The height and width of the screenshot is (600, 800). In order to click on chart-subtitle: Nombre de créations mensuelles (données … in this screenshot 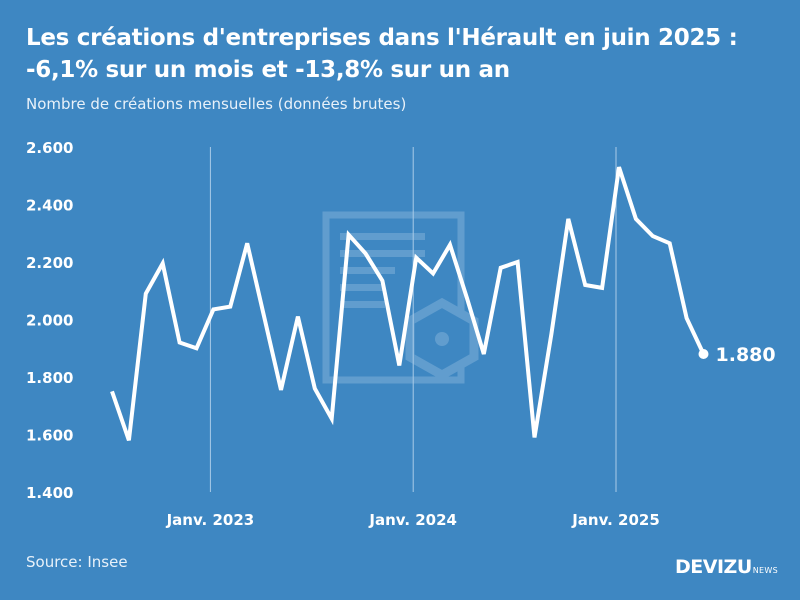, I will do `click(216, 104)`.